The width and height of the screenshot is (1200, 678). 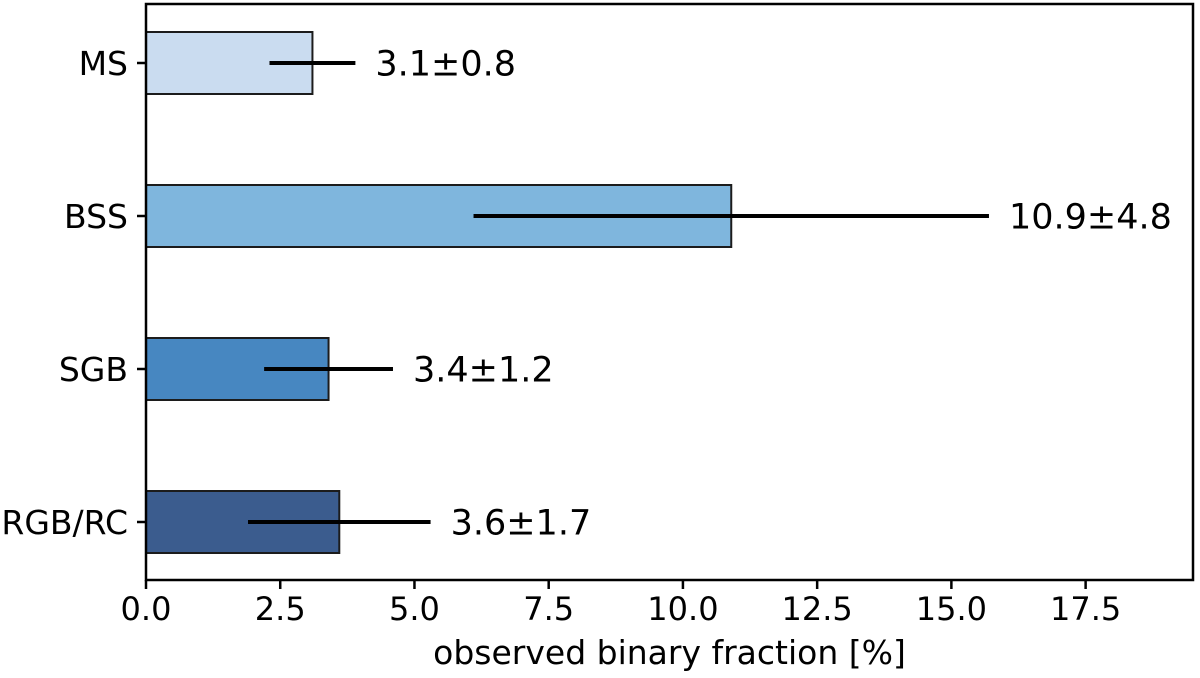 I want to click on x-tick-label: 12.5, so click(x=817, y=609).